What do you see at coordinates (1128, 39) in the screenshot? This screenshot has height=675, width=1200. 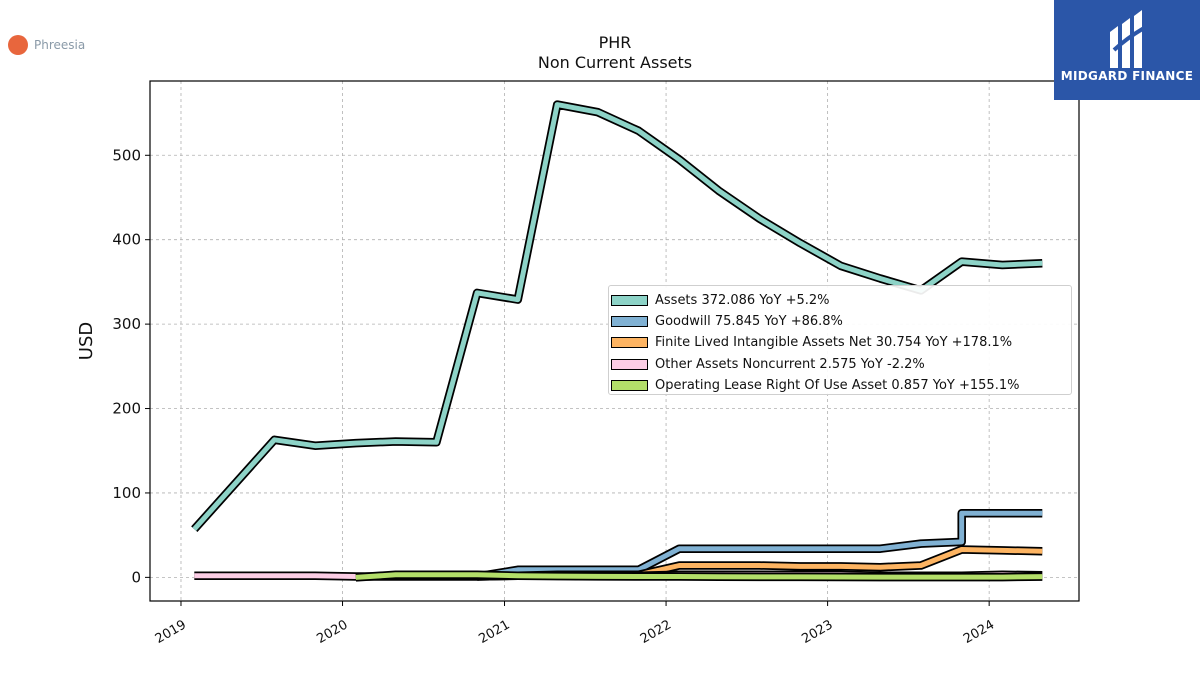 I see `midgard-mark-icon` at bounding box center [1128, 39].